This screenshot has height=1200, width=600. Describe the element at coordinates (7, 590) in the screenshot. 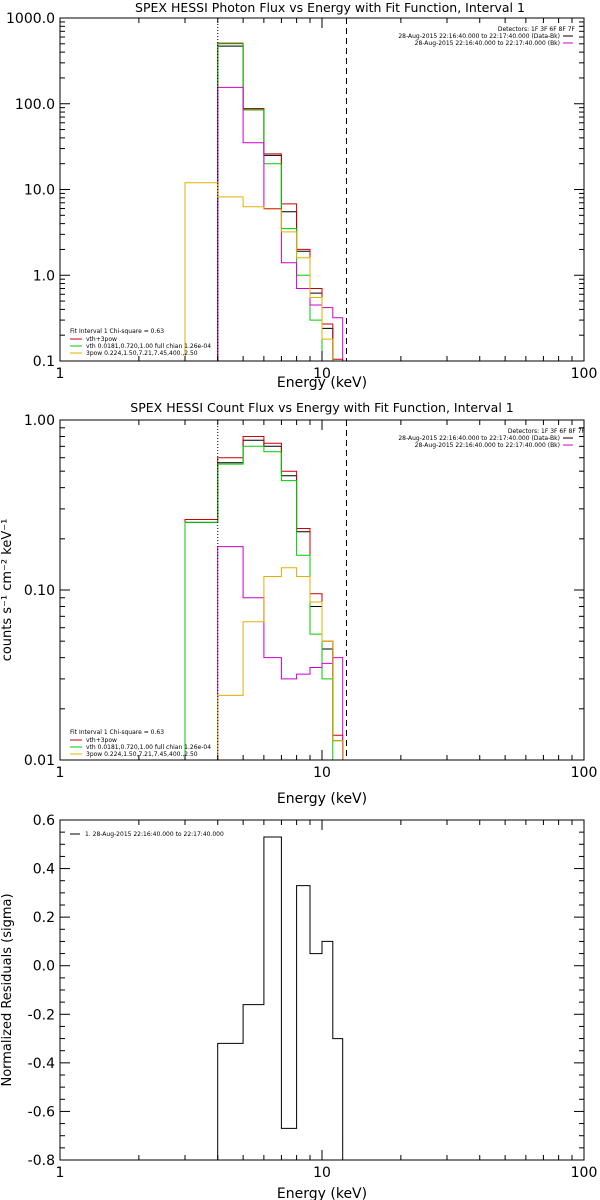

I see `panel2-y-axis-label: counts s⁻¹ cm⁻² keV⁻¹` at that location.